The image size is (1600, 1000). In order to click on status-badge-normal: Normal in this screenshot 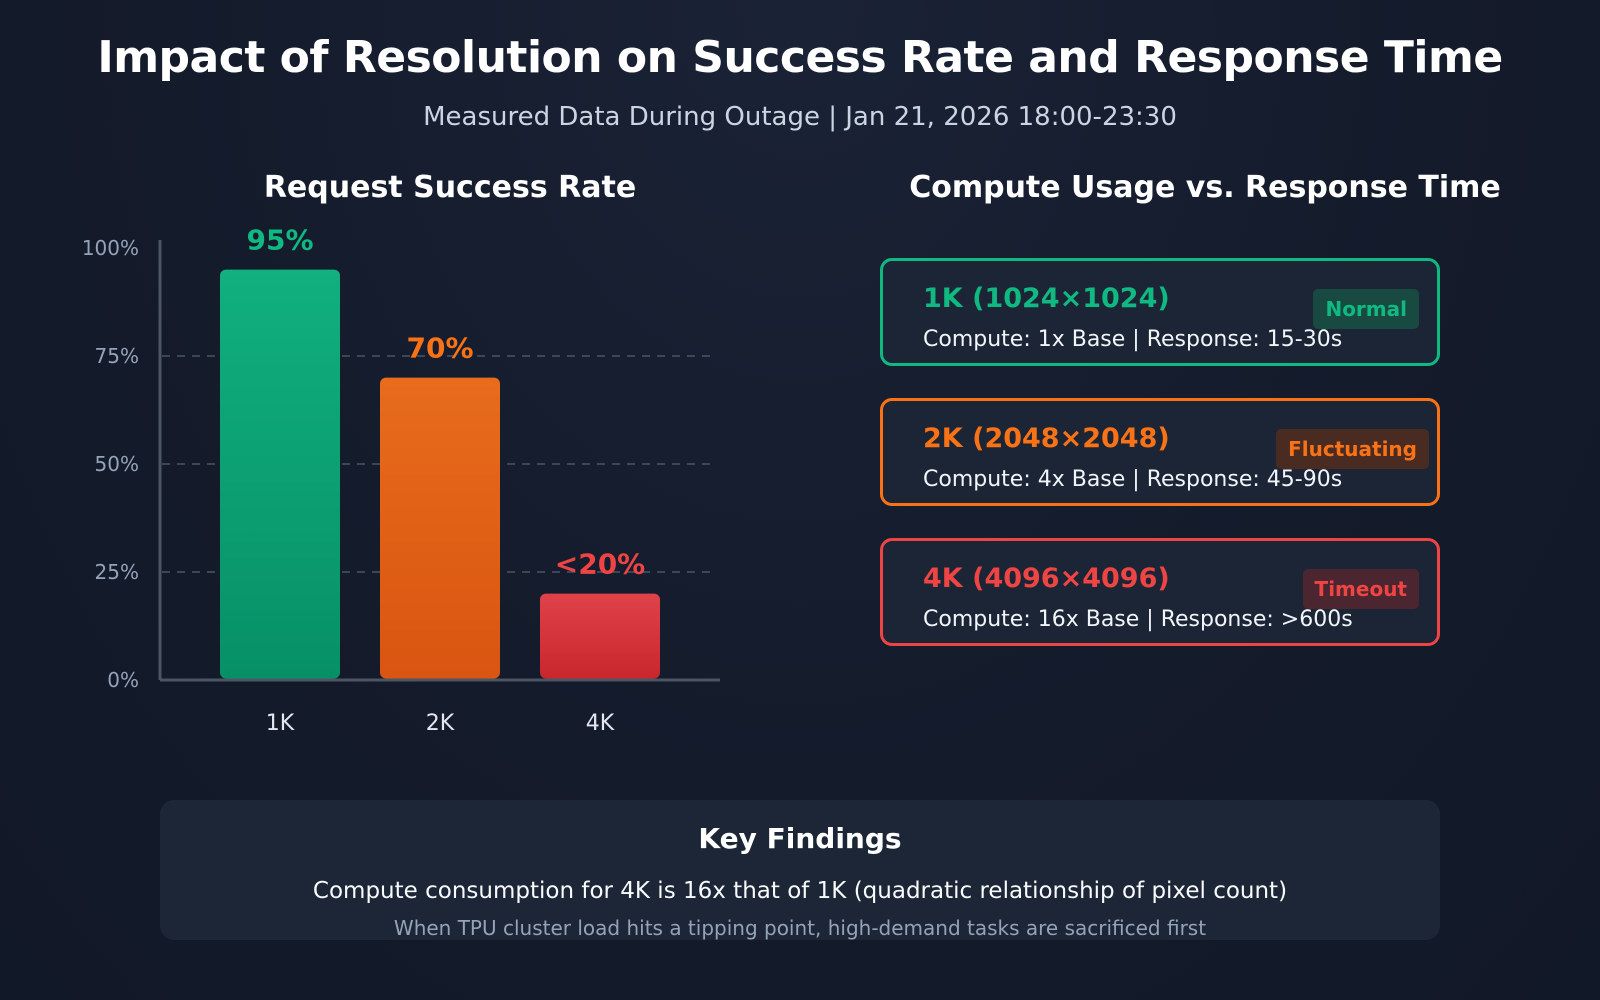, I will do `click(1366, 309)`.